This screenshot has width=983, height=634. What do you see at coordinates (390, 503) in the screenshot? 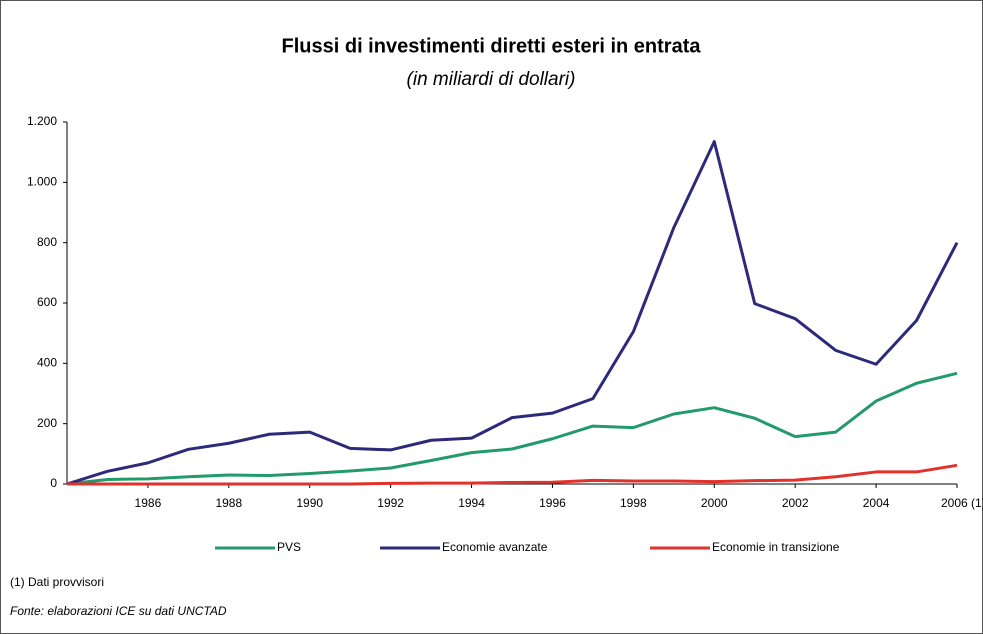
I see `x-tick-label: 1992` at bounding box center [390, 503].